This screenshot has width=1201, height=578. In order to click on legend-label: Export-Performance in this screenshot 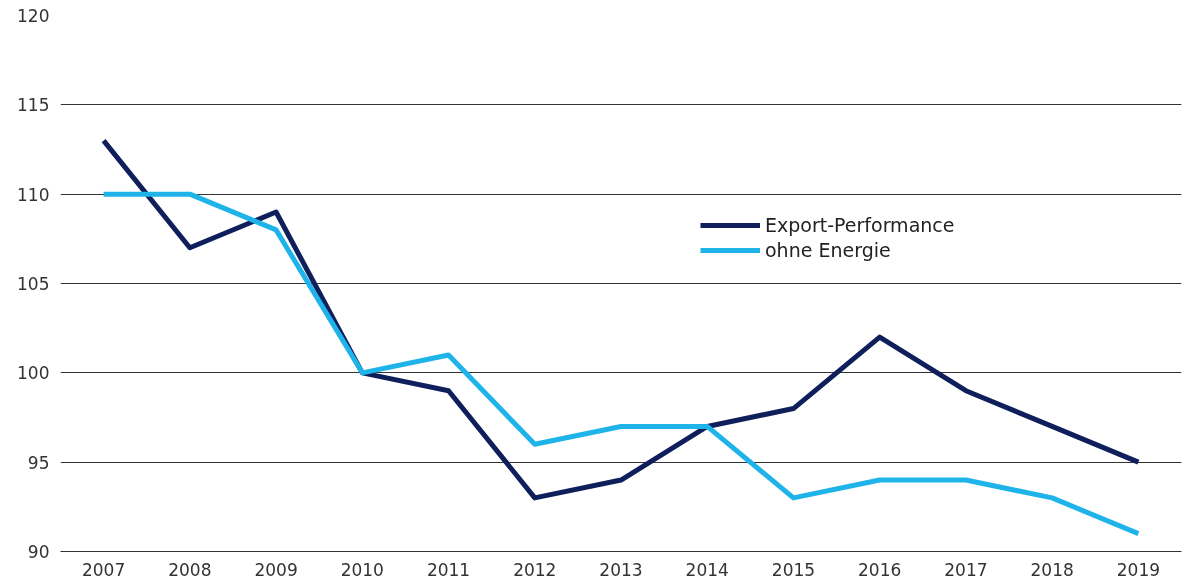, I will do `click(860, 225)`.